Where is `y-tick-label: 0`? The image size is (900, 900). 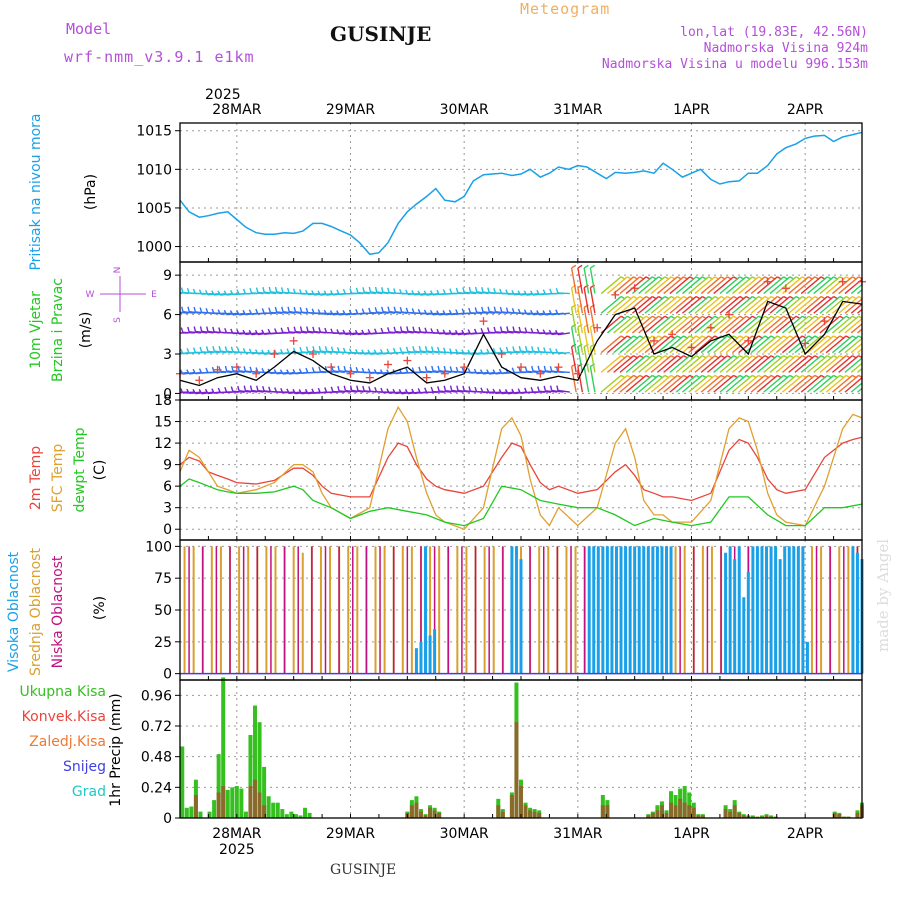 y-tick-label: 0 is located at coordinates (167, 675).